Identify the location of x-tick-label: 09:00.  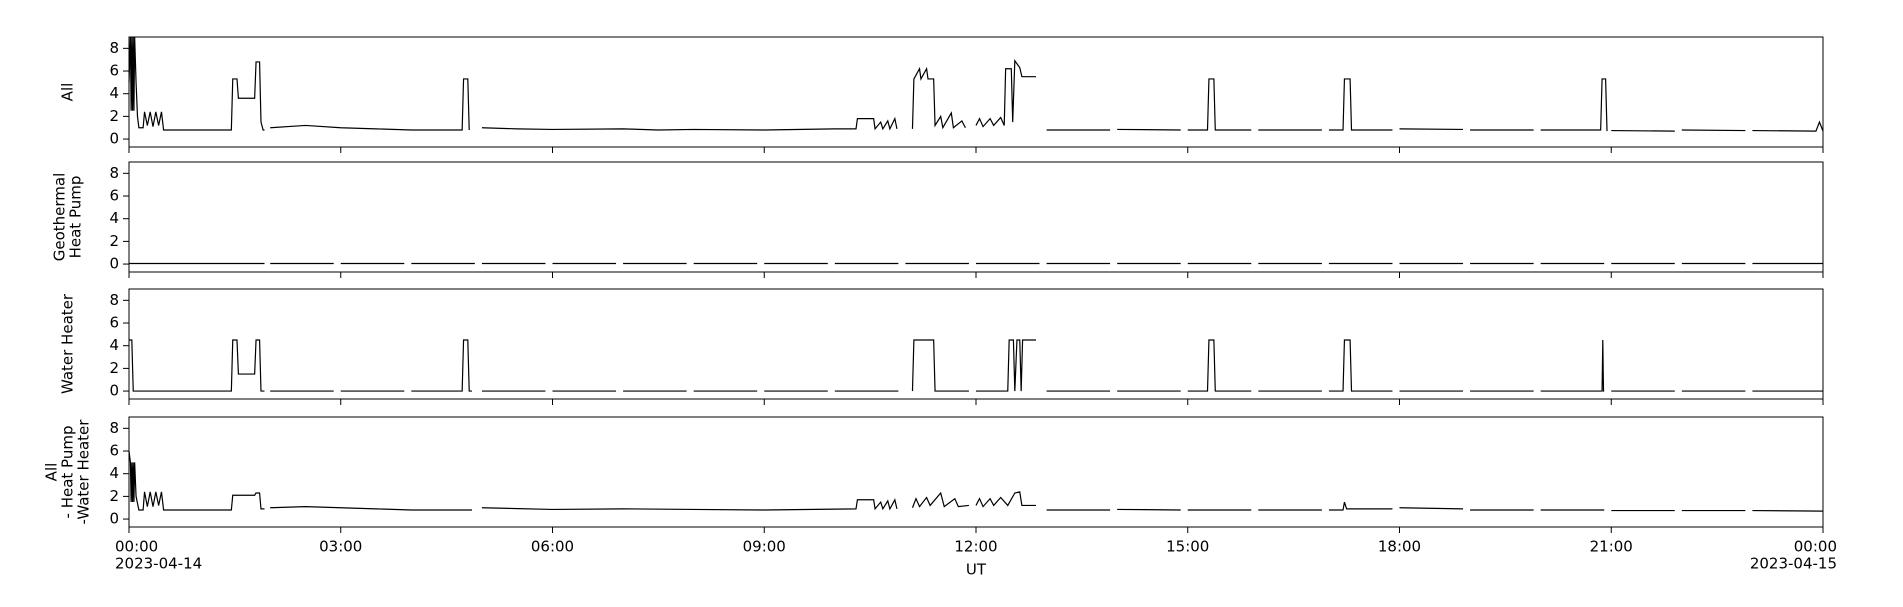
(764, 547).